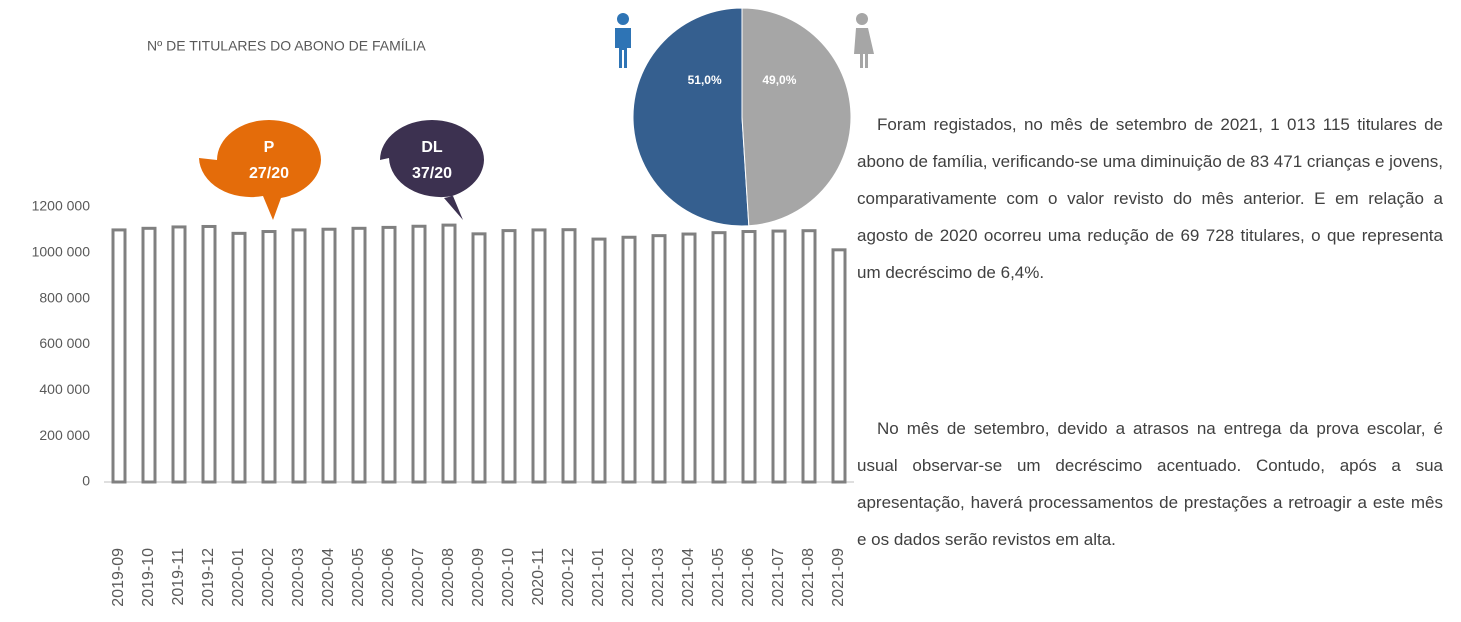  What do you see at coordinates (838, 577) in the screenshot?
I see `x-tick-label: 2021-09` at bounding box center [838, 577].